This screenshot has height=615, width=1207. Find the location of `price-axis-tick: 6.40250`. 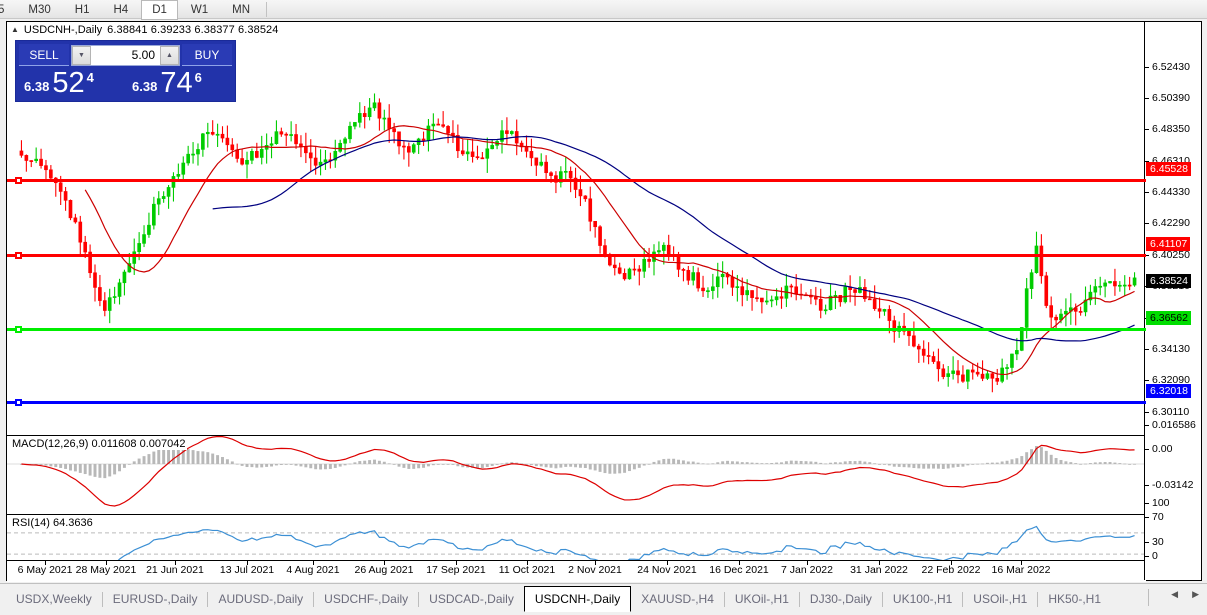

price-axis-tick: 6.40250 is located at coordinates (1167, 255).